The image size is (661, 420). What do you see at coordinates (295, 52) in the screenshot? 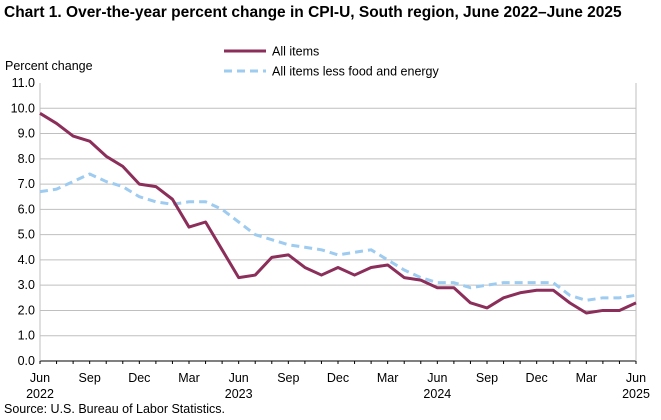
I see `legend-label: All items` at bounding box center [295, 52].